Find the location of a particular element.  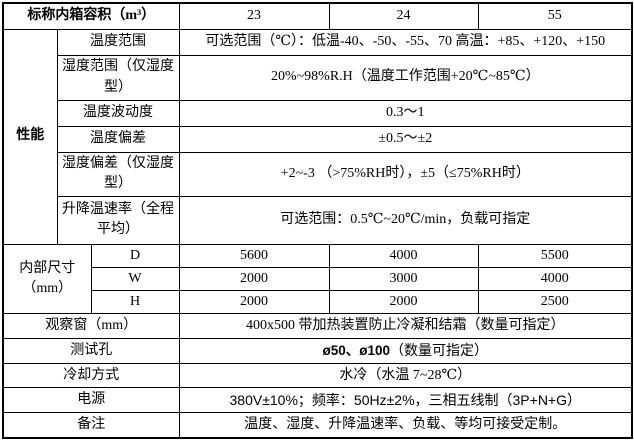

row-remarks: 备注 温度、湿度、升降温速率、负载、等均可接受定制。 is located at coordinates (317, 425).